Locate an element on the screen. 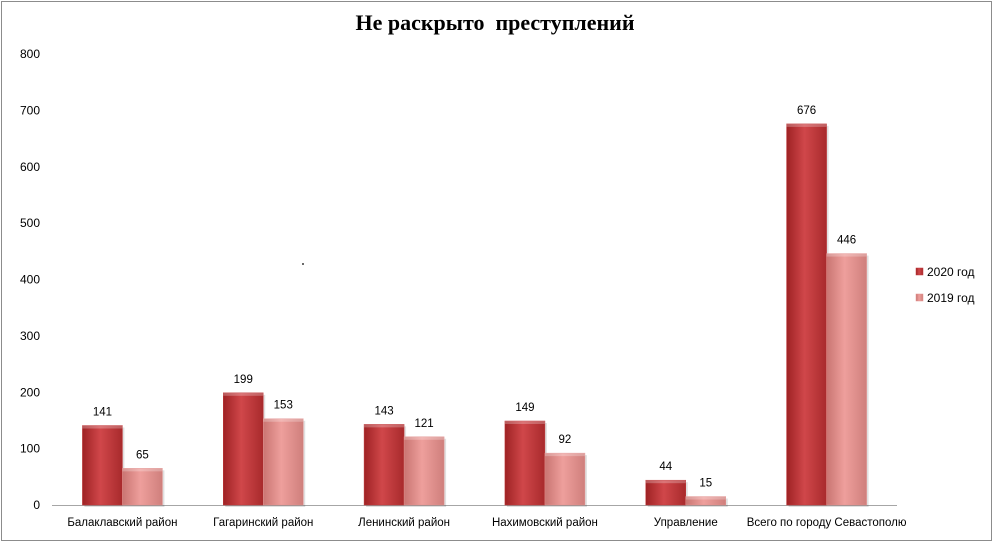 The height and width of the screenshot is (544, 995). data-label: 153 is located at coordinates (283, 406).